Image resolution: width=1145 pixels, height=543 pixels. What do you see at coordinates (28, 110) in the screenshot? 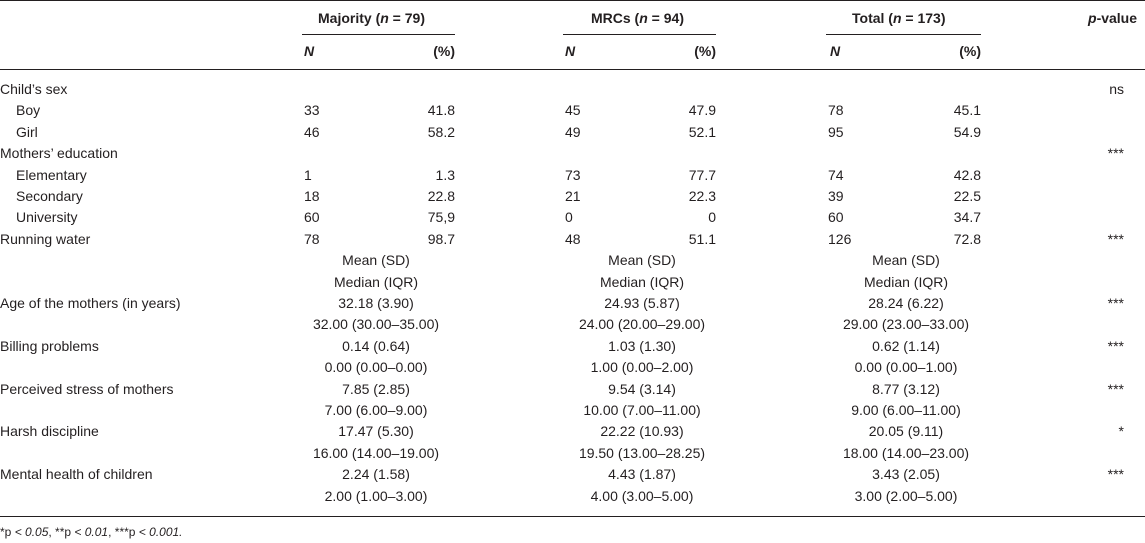
I see `row-label: Boy` at bounding box center [28, 110].